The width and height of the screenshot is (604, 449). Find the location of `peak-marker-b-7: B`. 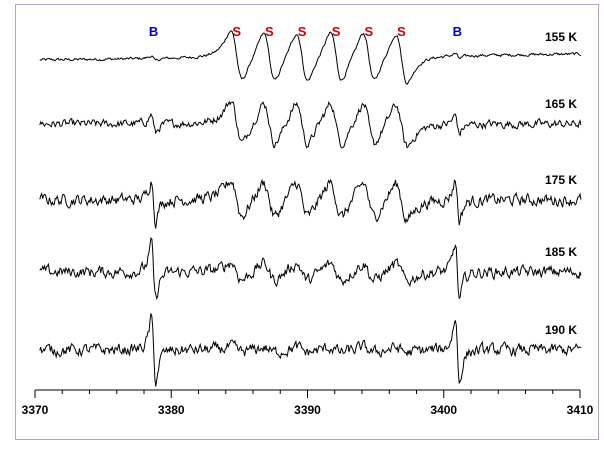

peak-marker-b-7: B is located at coordinates (457, 31).